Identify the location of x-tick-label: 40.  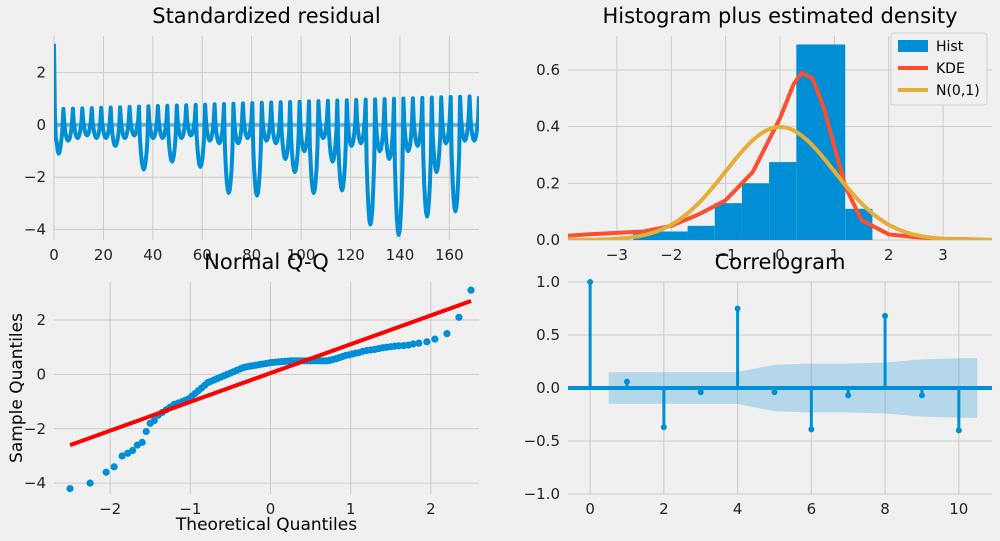
(152, 255).